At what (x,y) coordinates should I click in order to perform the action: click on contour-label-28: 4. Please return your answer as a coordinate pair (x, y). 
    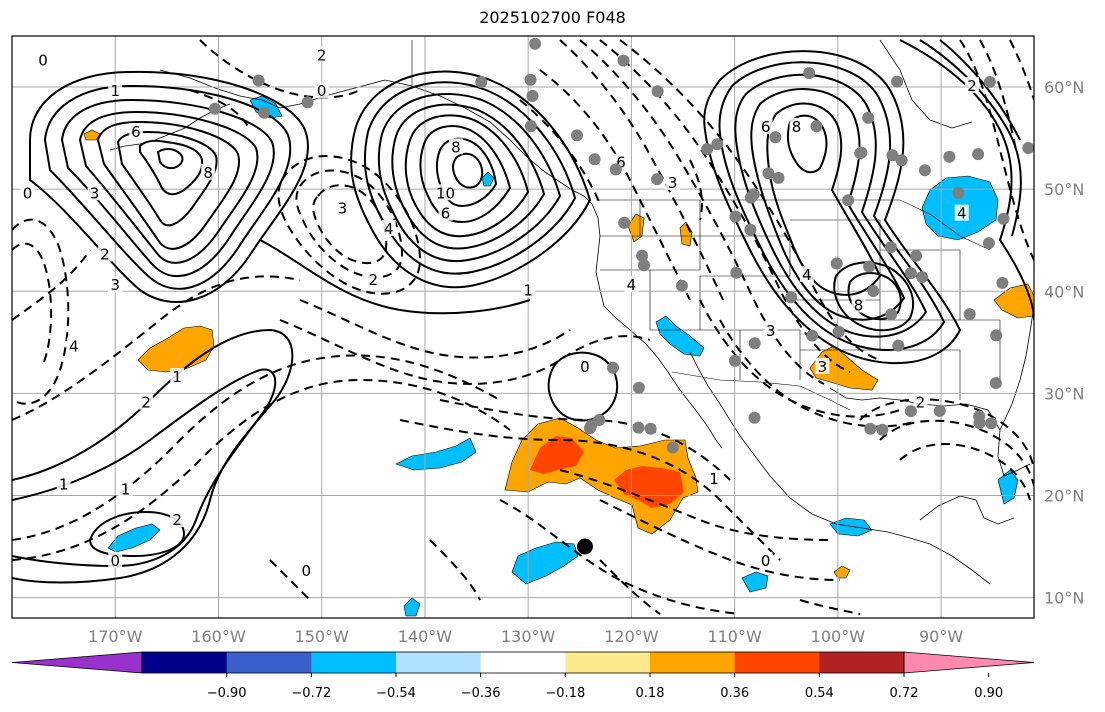
    Looking at the image, I should click on (632, 285).